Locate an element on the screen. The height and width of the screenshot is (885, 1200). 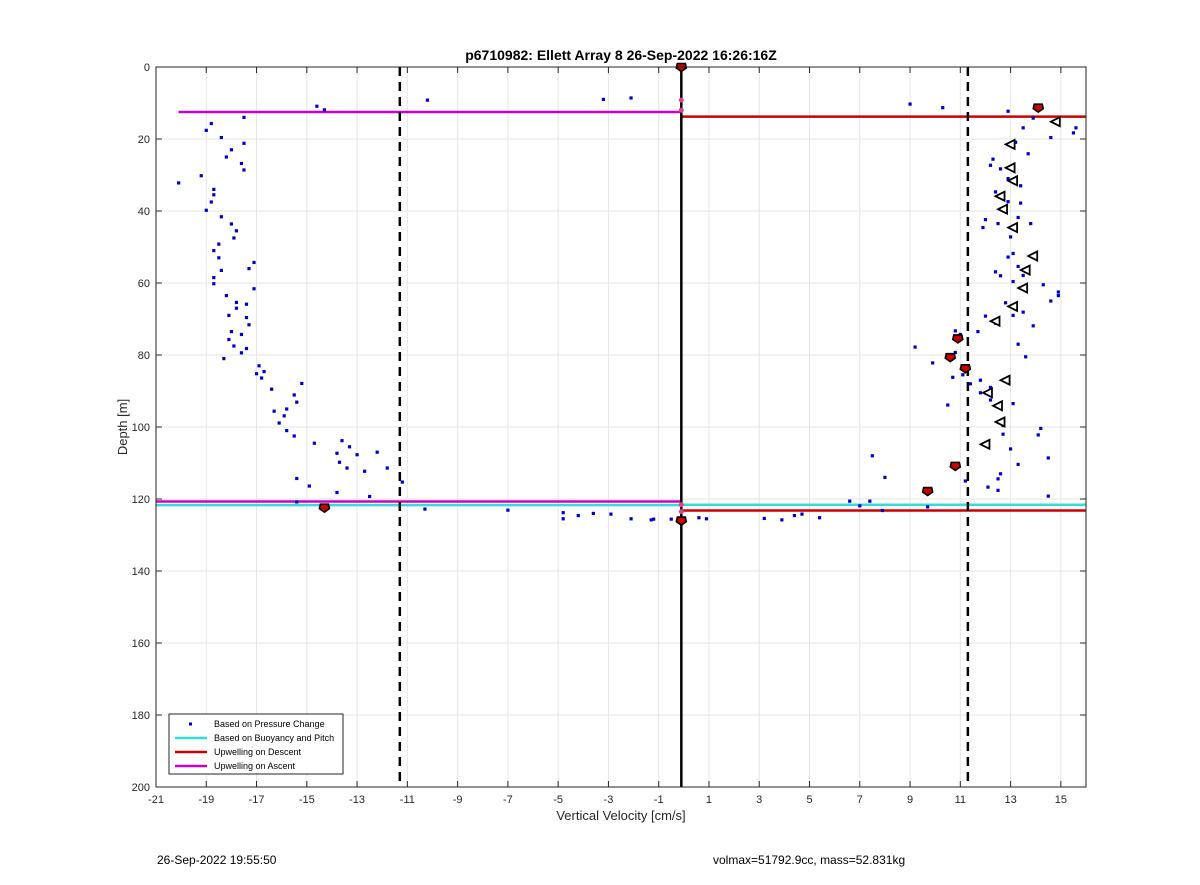
x-tick-label: -19 is located at coordinates (206, 800).